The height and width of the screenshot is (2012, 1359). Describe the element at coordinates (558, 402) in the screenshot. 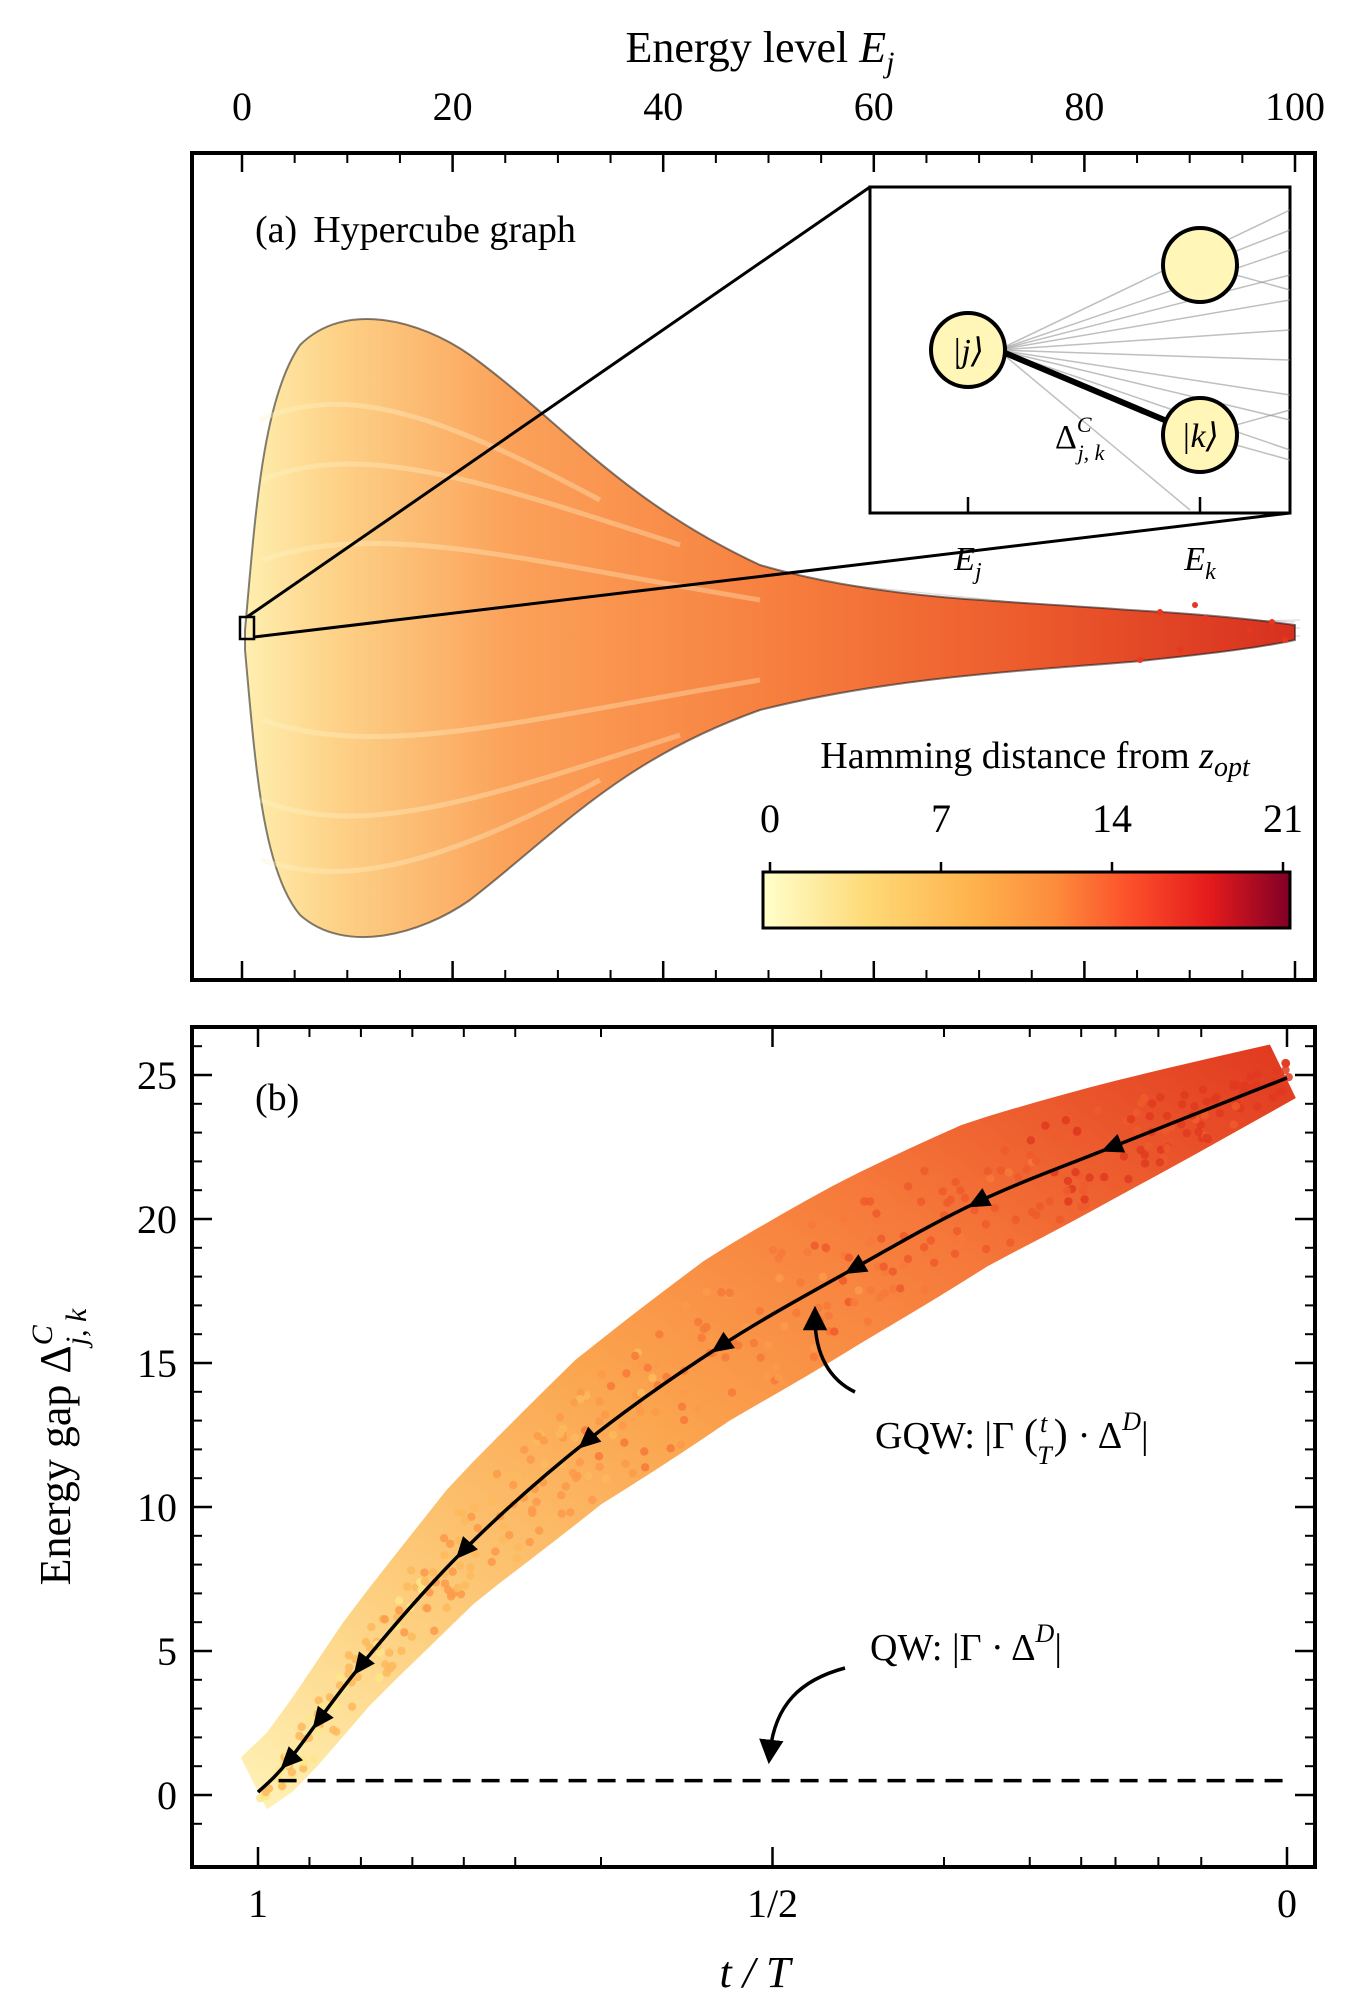

I see `panel-a-zoom-line-top` at that location.